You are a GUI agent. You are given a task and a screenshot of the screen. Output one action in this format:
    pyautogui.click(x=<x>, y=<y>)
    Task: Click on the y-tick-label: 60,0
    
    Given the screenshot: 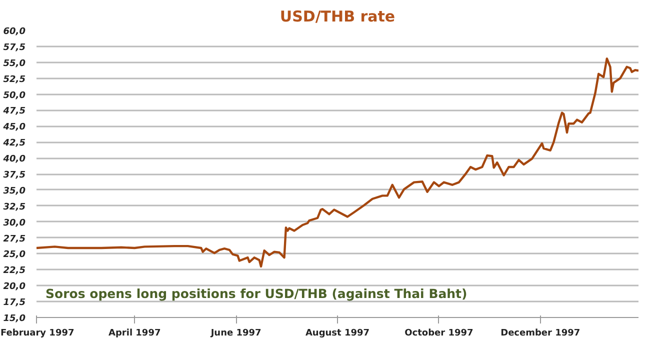 What is the action you would take?
    pyautogui.click(x=14, y=32)
    